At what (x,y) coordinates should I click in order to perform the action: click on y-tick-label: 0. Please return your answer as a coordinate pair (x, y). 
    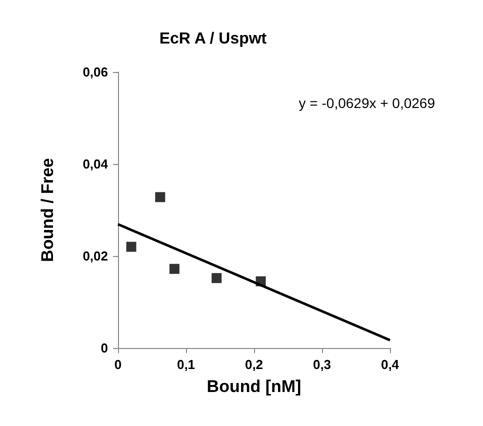
    Looking at the image, I should click on (104, 348).